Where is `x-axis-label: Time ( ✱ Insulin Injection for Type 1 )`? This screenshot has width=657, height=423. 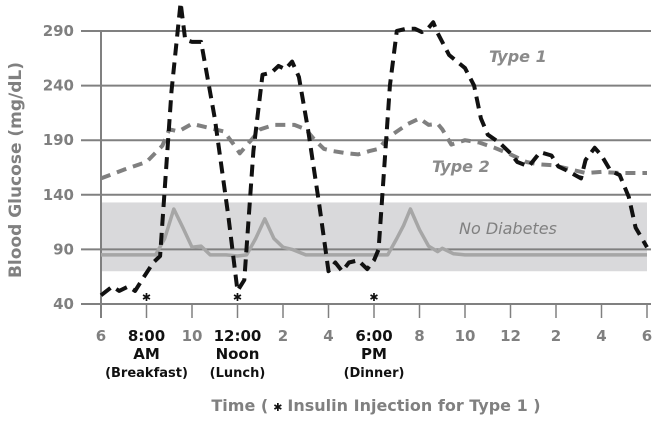 x-axis-label: Time ( ✱ Insulin Injection for Type 1 ) is located at coordinates (375, 405).